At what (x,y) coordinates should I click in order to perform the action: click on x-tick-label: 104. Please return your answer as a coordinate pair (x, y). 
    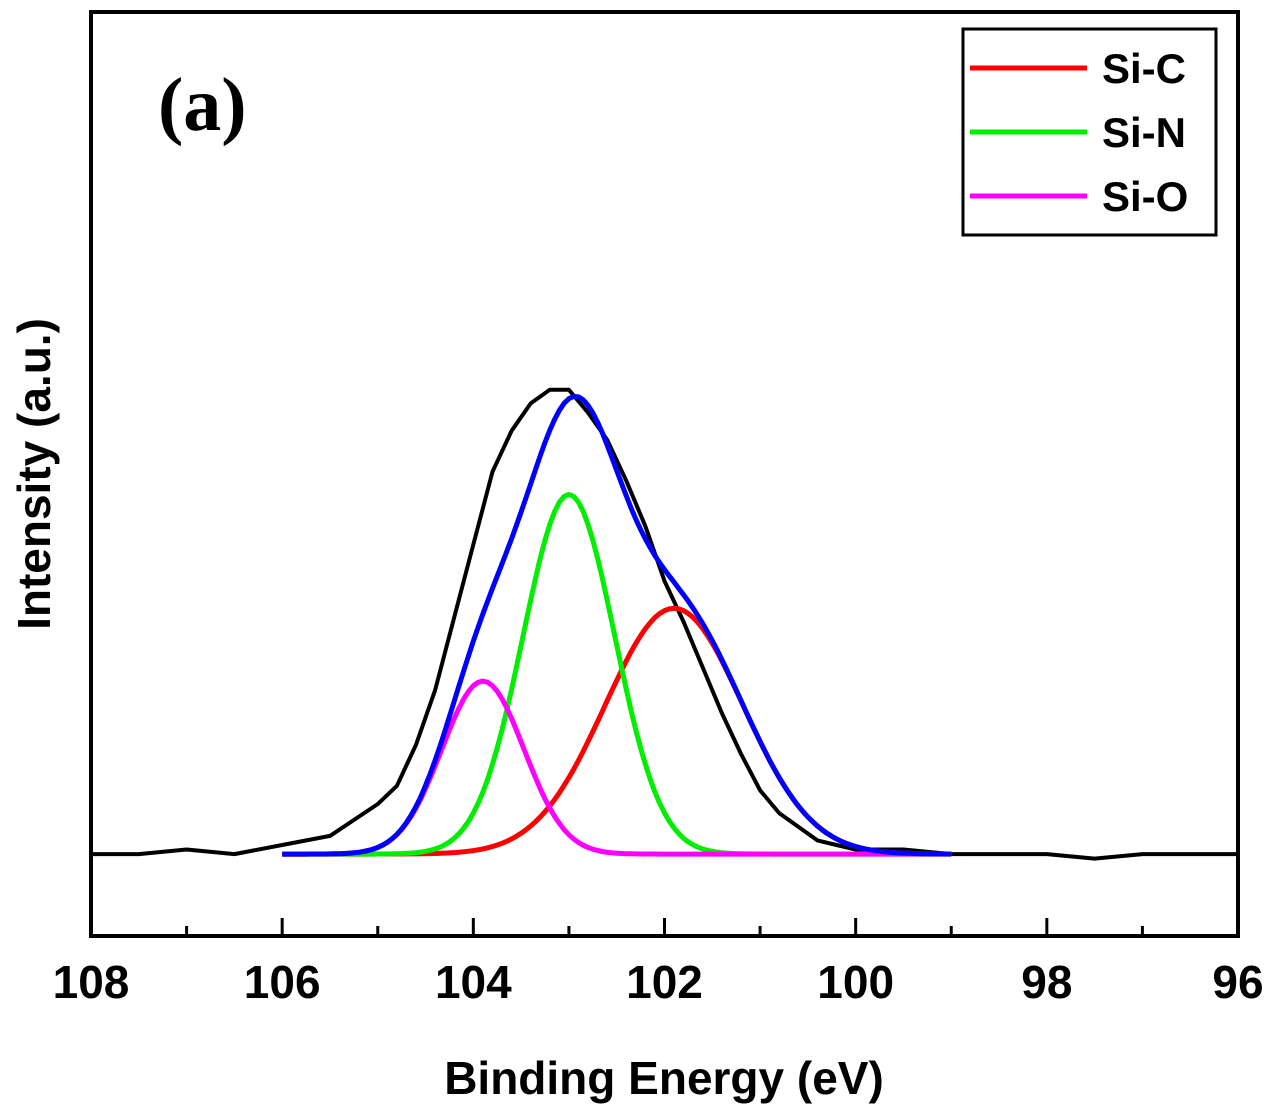
    Looking at the image, I should click on (473, 982).